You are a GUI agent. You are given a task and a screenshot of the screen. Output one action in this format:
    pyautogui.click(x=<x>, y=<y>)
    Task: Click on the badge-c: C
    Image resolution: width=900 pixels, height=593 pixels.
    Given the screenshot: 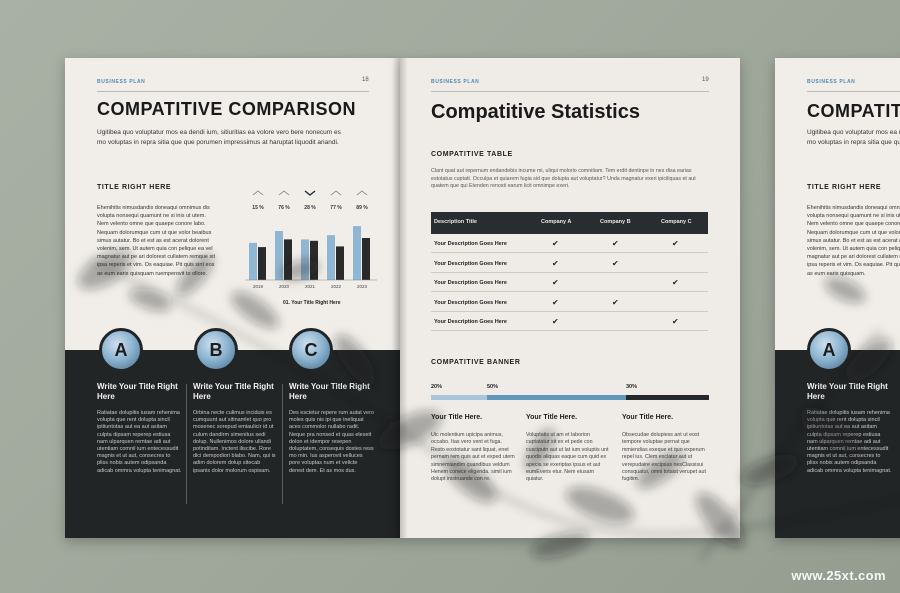 What is the action you would take?
    pyautogui.click(x=311, y=350)
    